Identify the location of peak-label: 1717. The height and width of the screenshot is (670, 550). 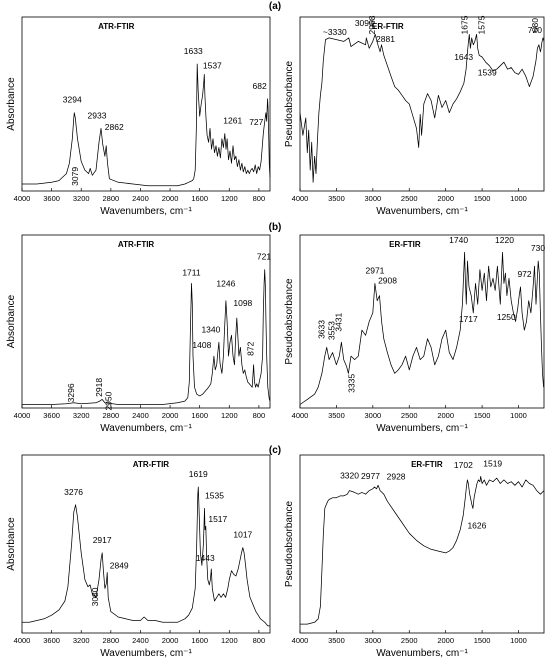
(468, 319).